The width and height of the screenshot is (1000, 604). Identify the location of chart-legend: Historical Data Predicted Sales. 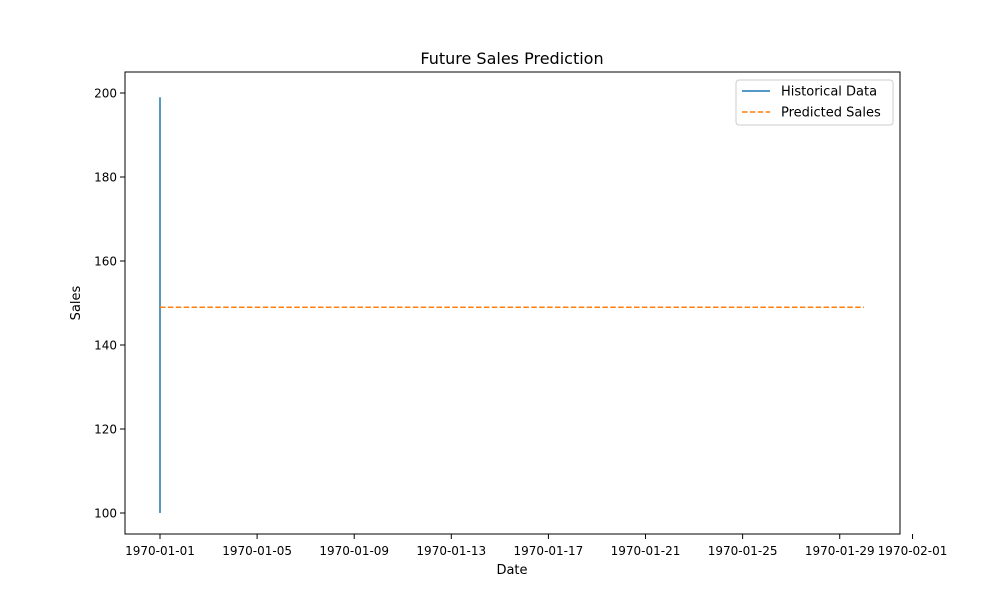
(814, 102).